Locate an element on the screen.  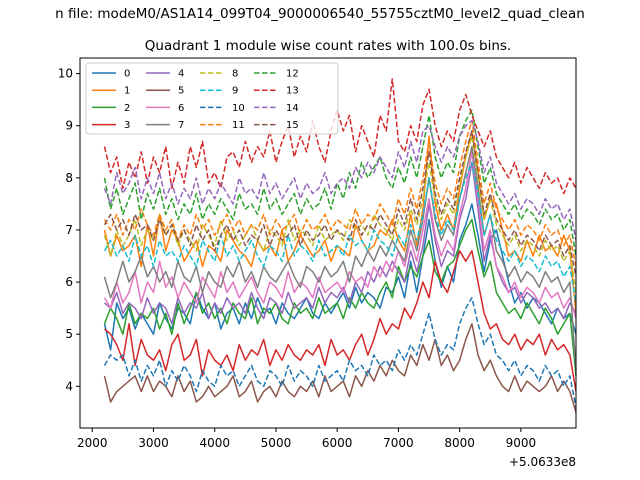
x-offset-label: +5.0633e8 is located at coordinates (542, 462).